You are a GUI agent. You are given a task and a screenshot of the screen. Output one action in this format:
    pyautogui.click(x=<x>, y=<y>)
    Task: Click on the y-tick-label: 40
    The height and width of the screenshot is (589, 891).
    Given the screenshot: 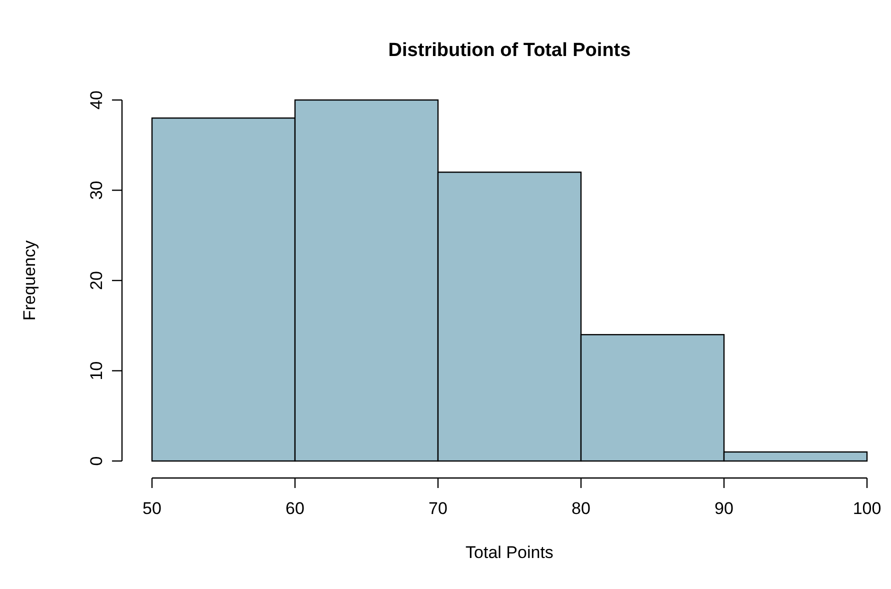 What is the action you would take?
    pyautogui.click(x=96, y=100)
    